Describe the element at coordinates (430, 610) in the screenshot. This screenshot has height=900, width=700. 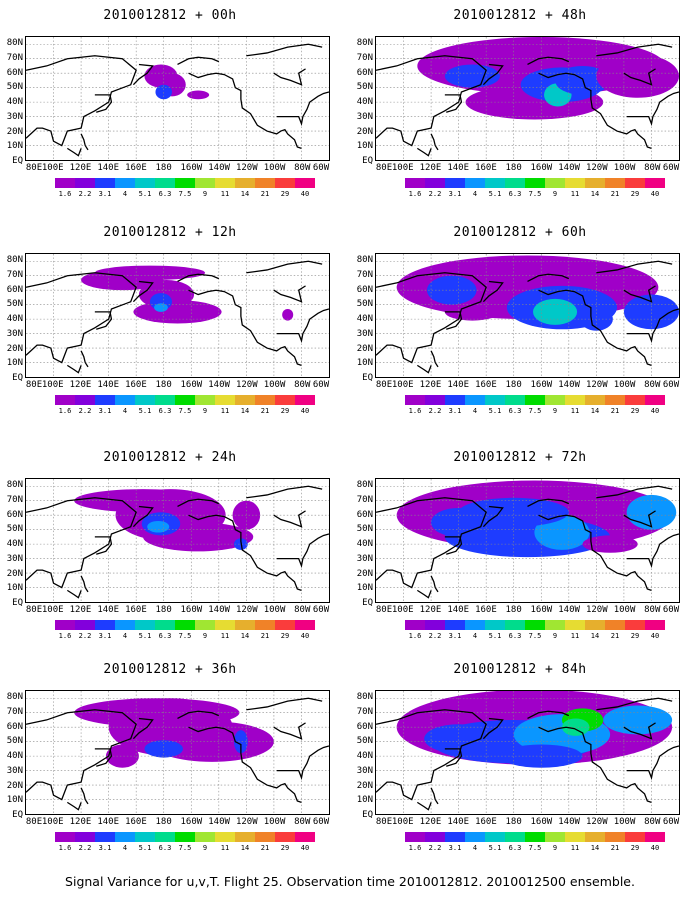
I see `longitude-tick-label: 120E` at that location.